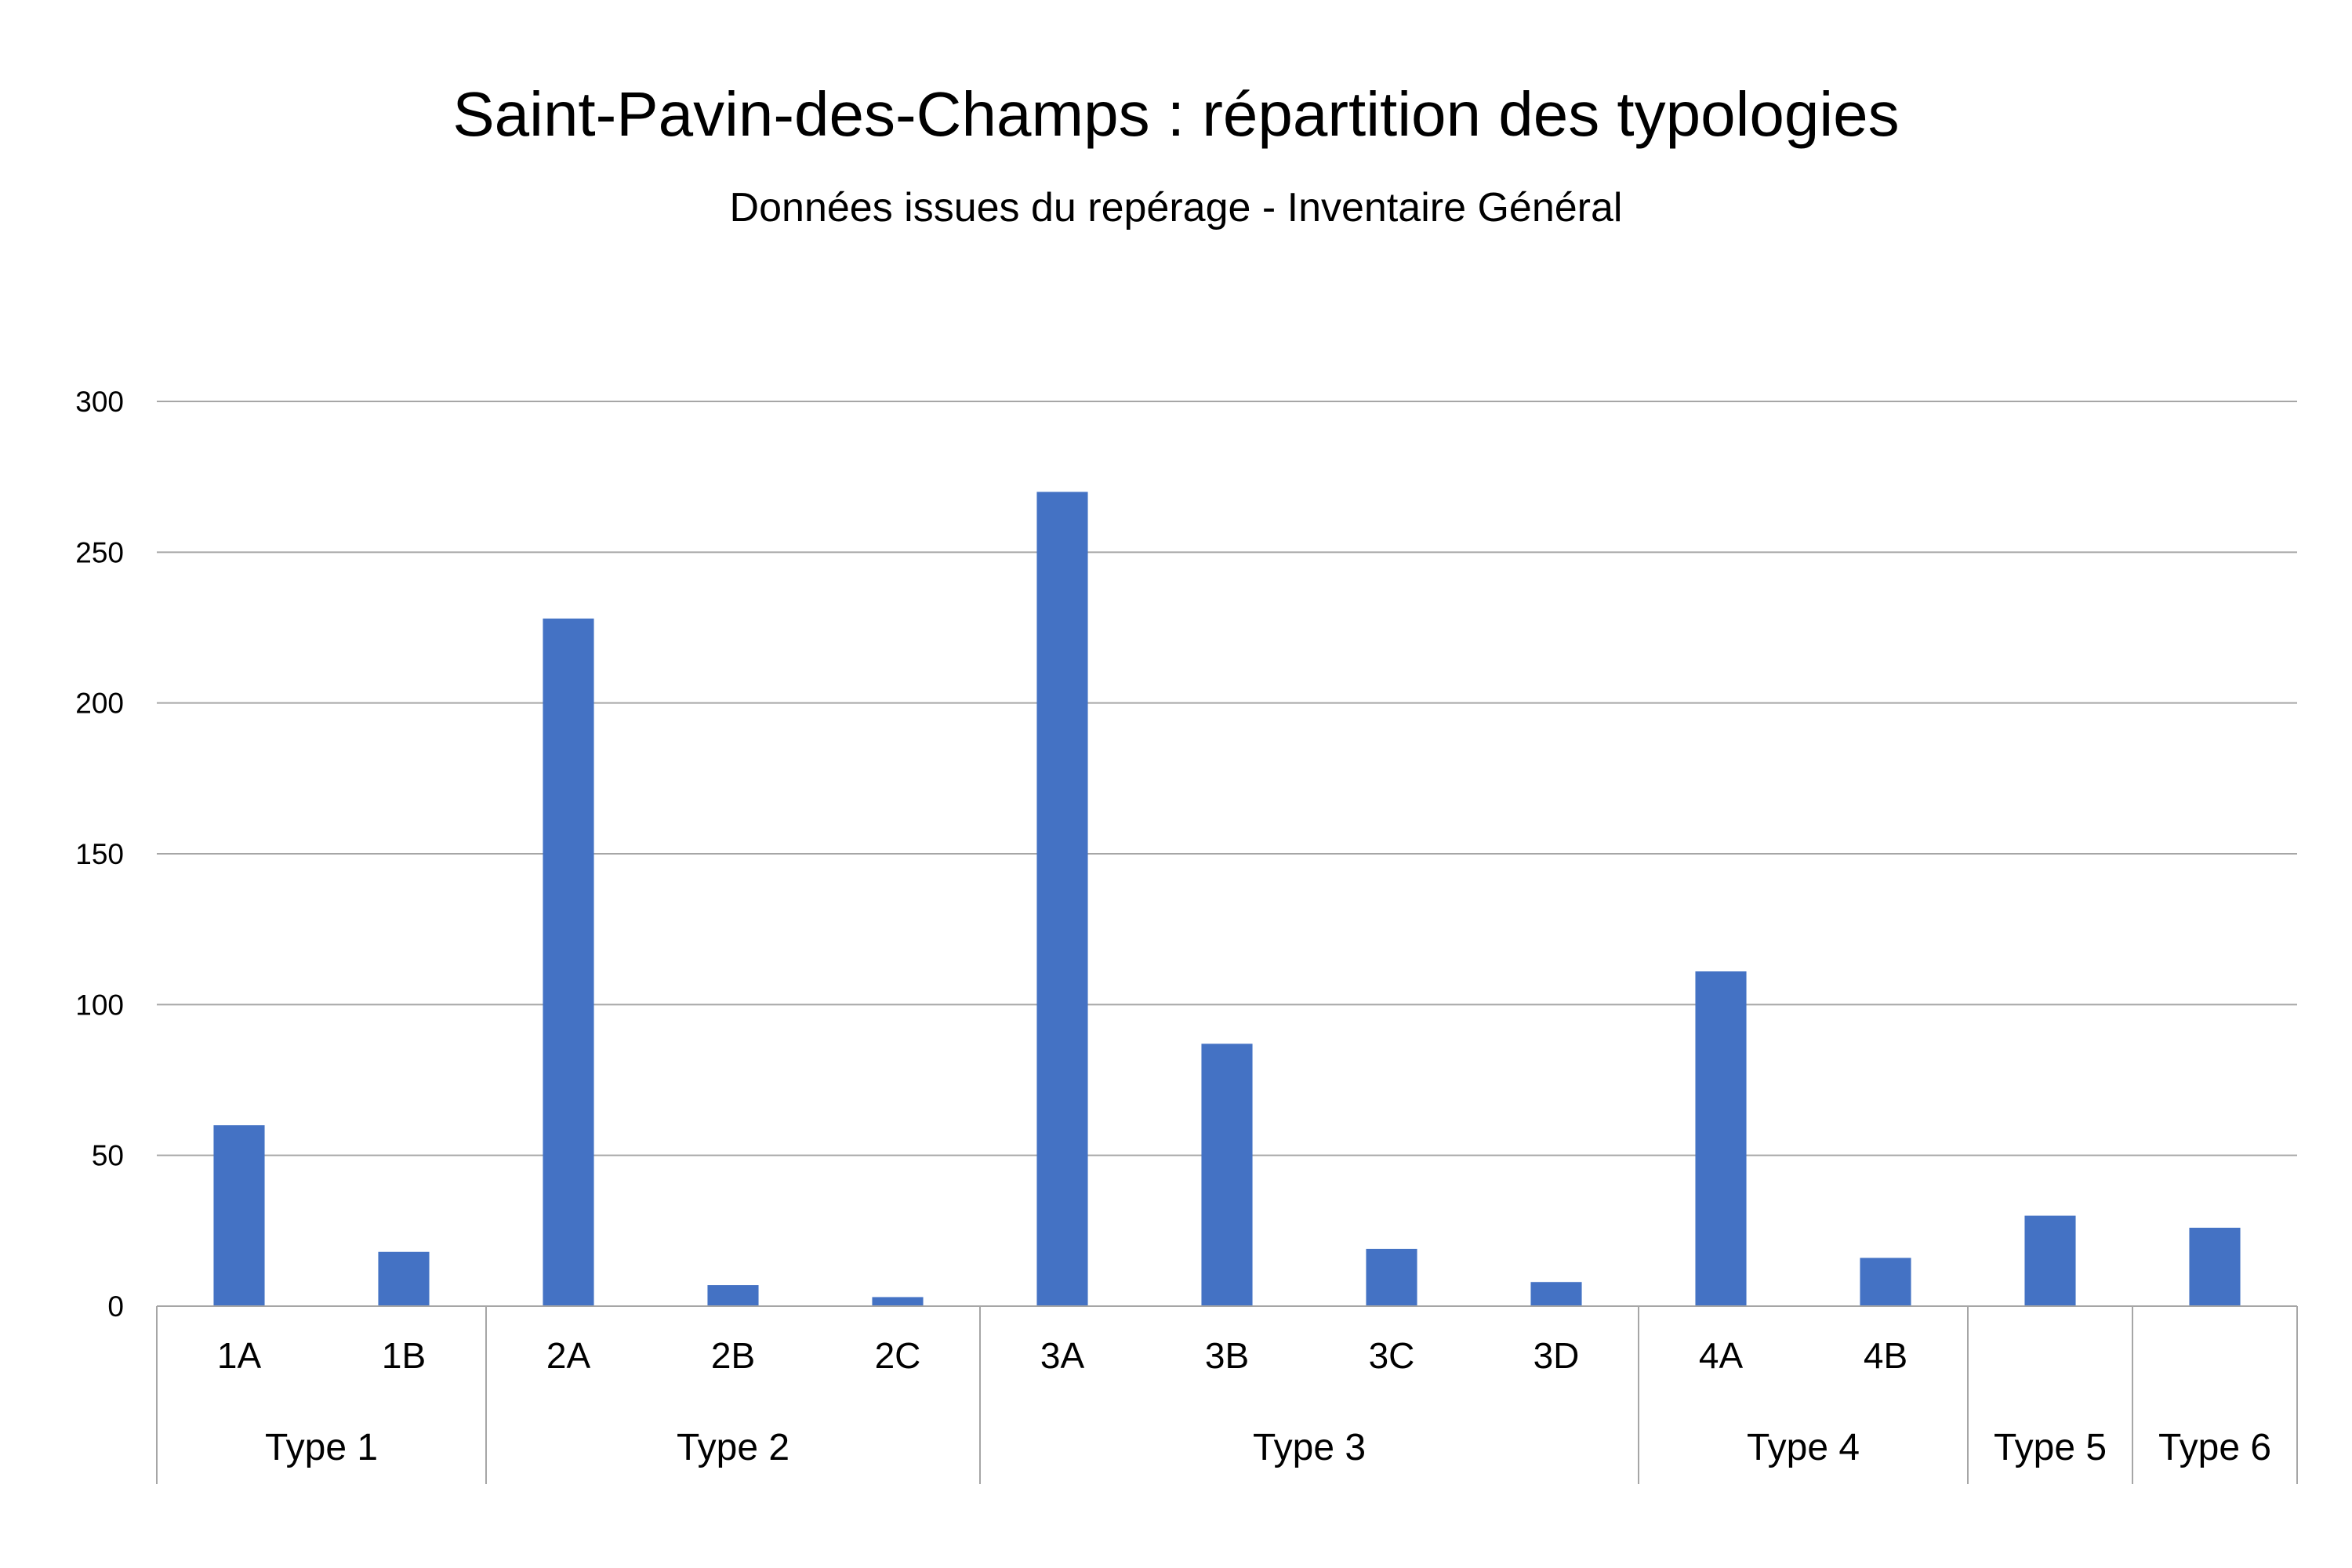 This screenshot has height=1568, width=2352. I want to click on group-label: Type 5, so click(2050, 1447).